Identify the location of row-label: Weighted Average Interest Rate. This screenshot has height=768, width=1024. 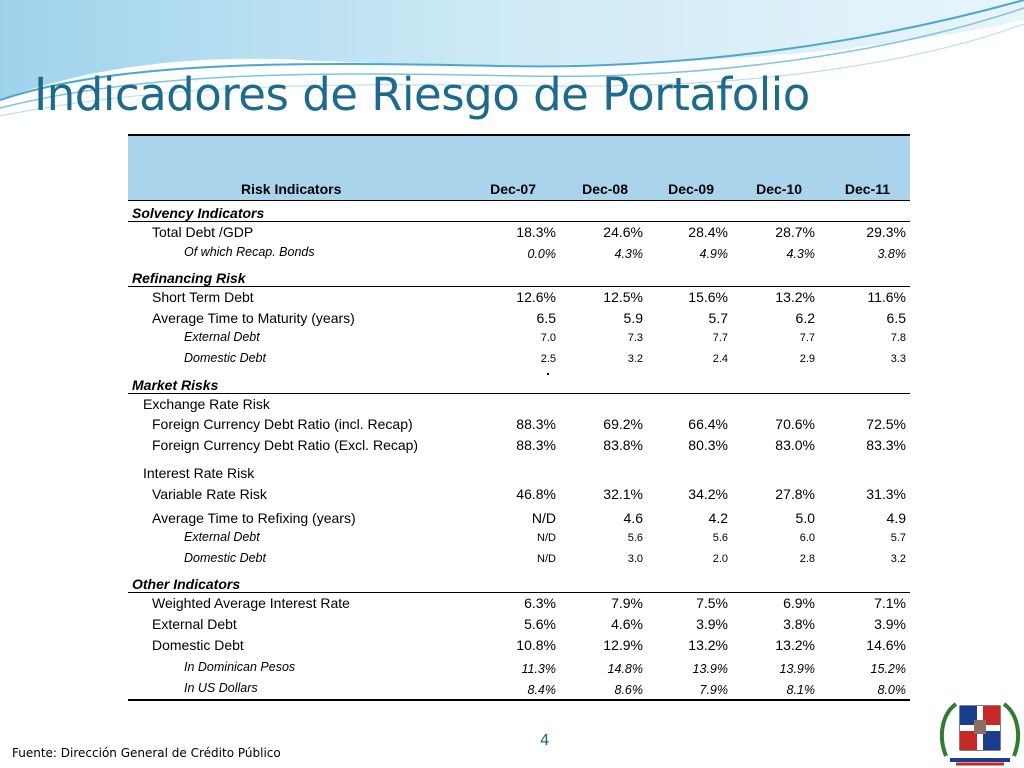
(251, 603).